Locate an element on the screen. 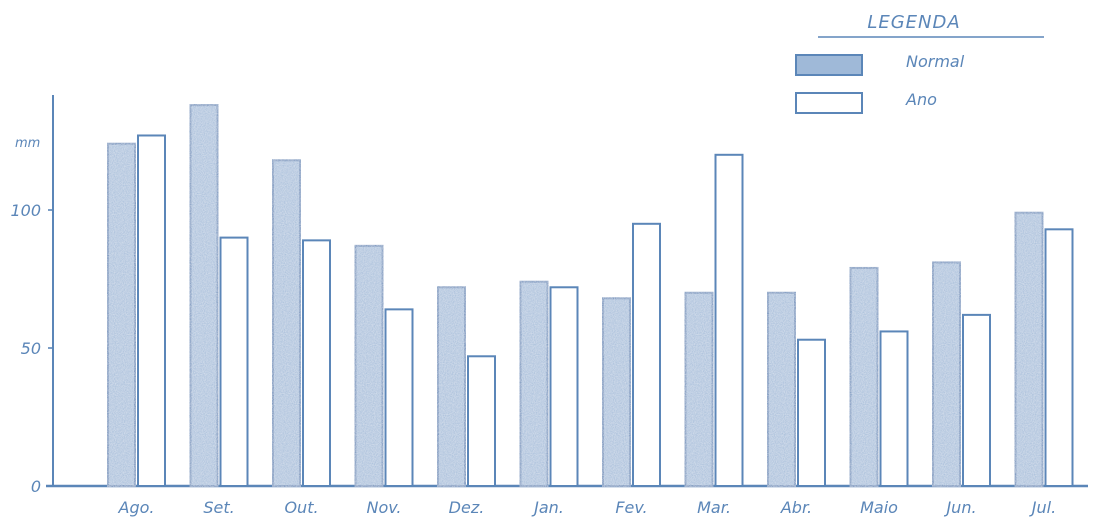 The image size is (1098, 520). x-tick-label: Jul. is located at coordinates (1042, 507).